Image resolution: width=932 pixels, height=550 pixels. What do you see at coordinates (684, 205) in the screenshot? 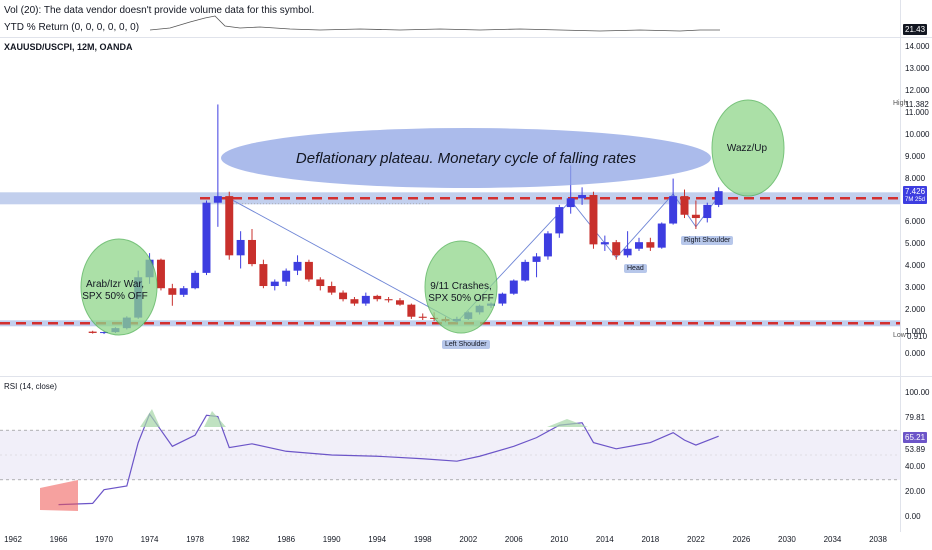
I see `candle-2021` at bounding box center [684, 205].